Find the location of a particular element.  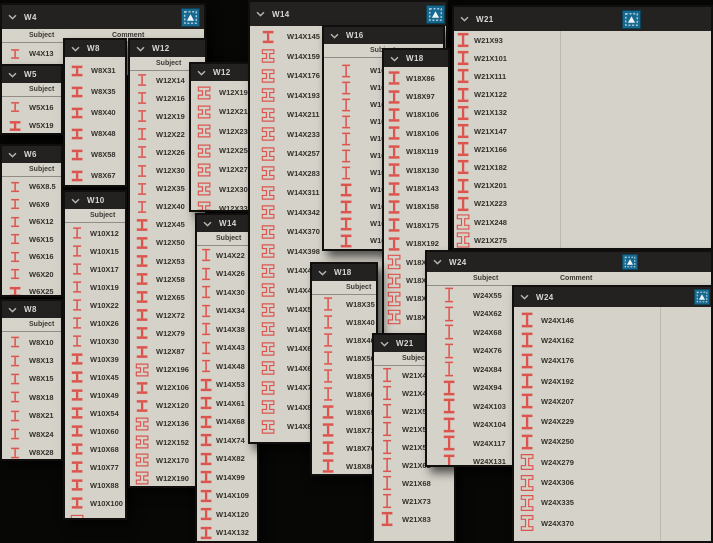

profile-list-item: W12X16 is located at coordinates (167, 98).